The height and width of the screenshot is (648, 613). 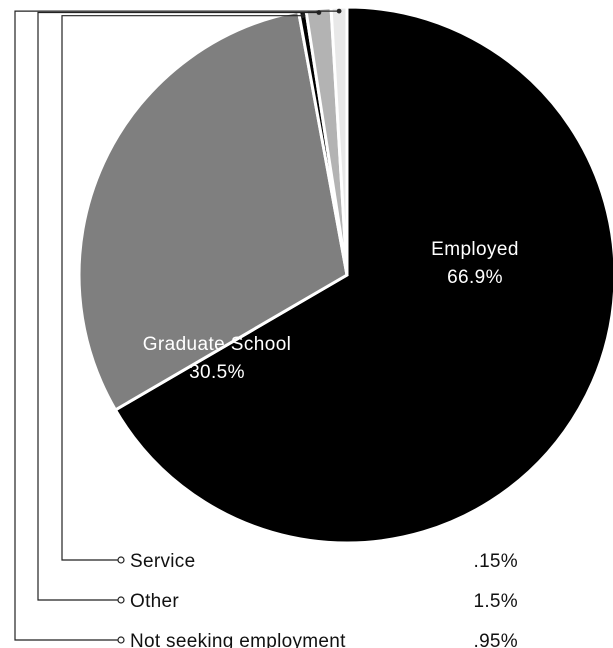 I want to click on slice-label-employed: Employed, so click(x=475, y=249).